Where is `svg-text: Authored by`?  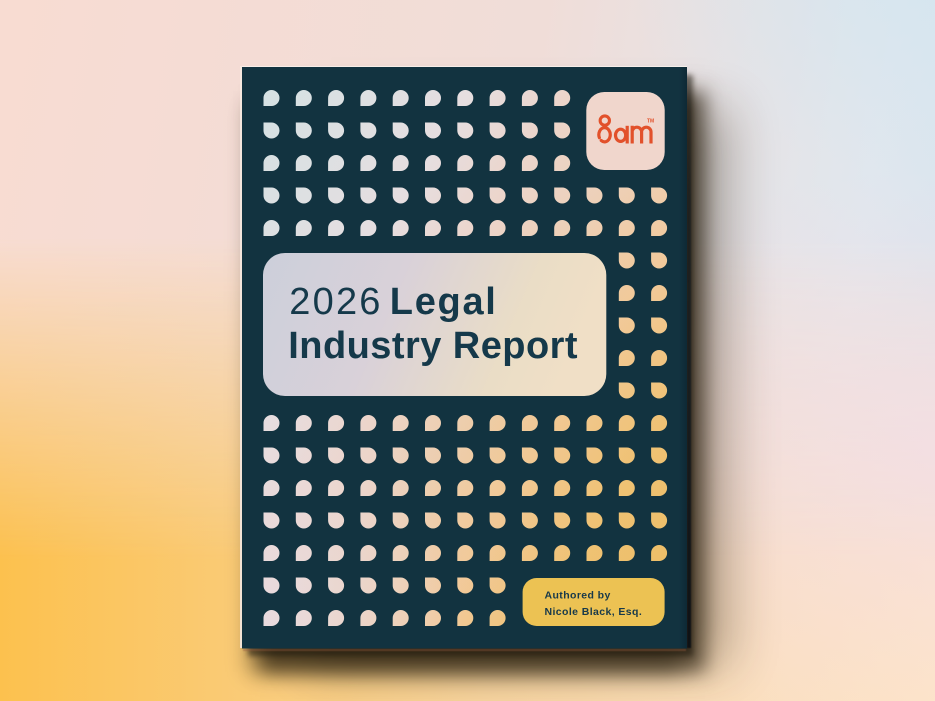
svg-text: Authored by is located at coordinates (578, 596).